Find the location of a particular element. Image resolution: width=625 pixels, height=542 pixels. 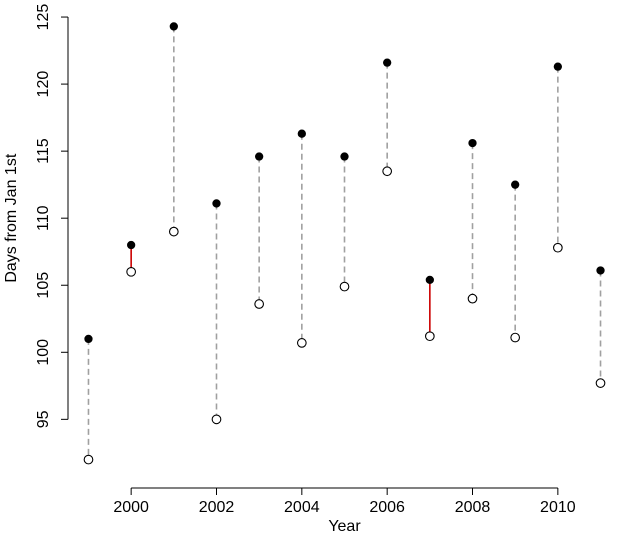

x-tick-label: 2002 is located at coordinates (217, 507).